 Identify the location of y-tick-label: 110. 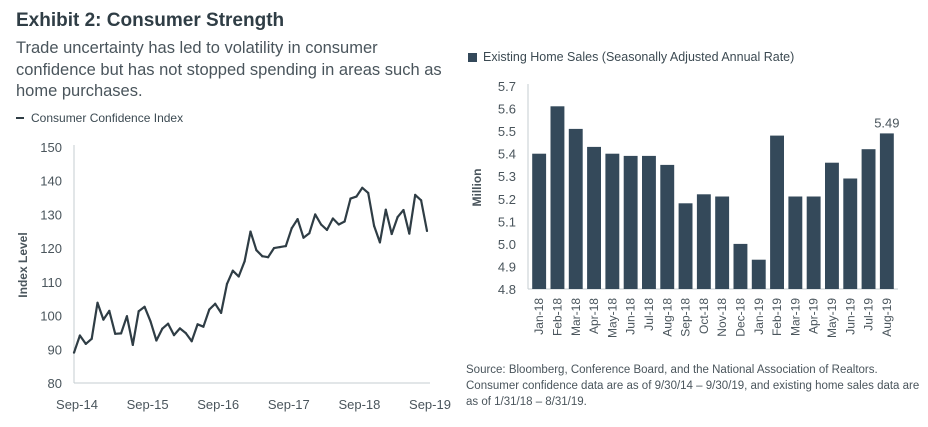
(51, 282).